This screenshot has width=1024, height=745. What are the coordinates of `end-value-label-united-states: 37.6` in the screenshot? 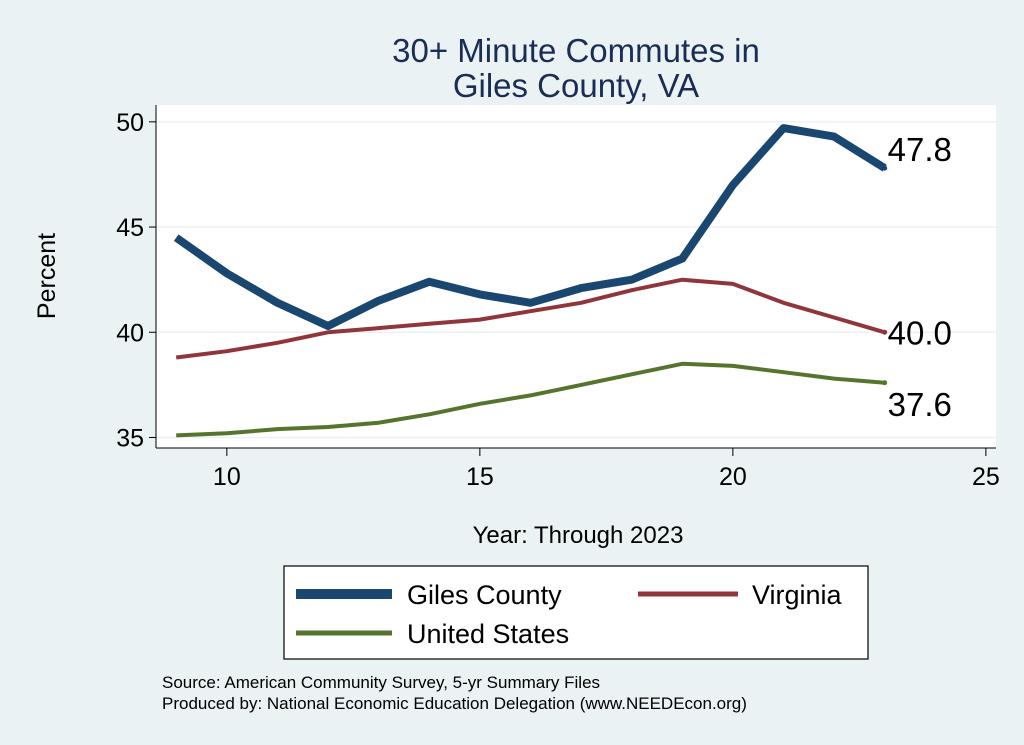 It's located at (920, 404).